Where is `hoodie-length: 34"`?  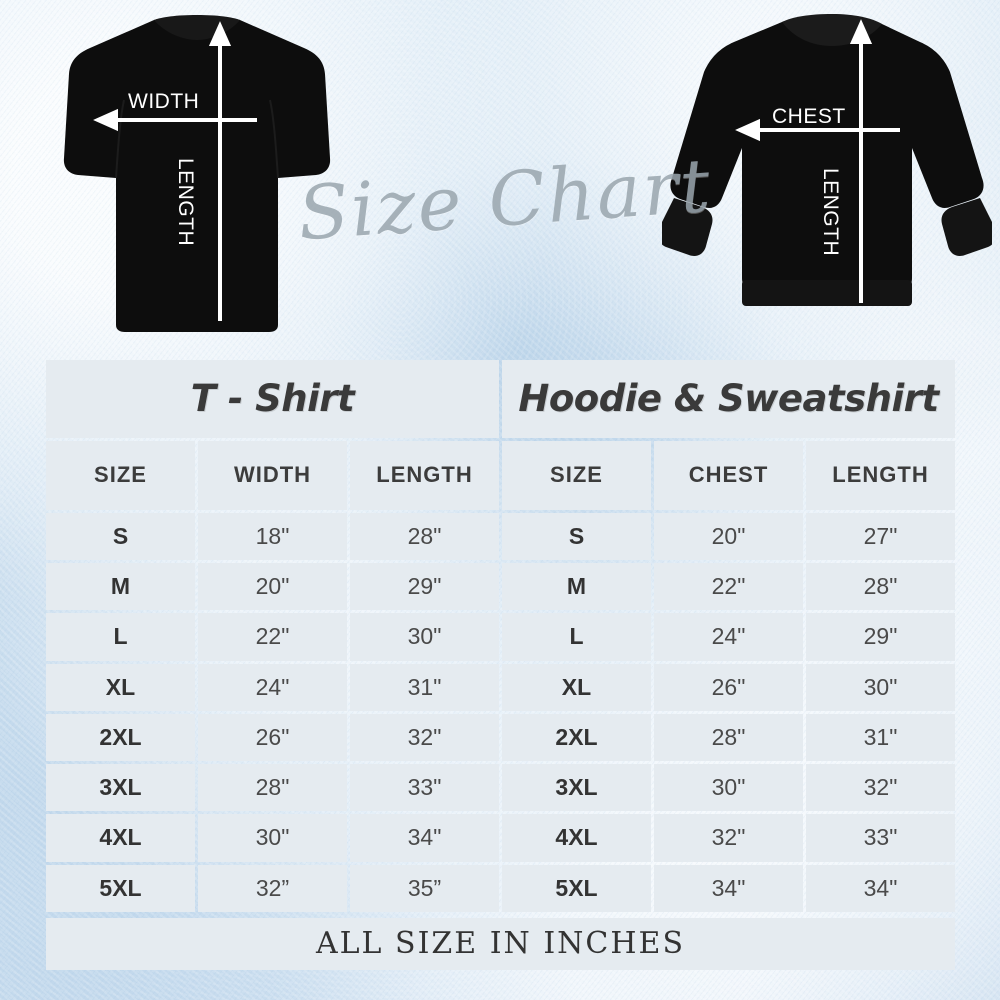
hoodie-length: 34" is located at coordinates (880, 888).